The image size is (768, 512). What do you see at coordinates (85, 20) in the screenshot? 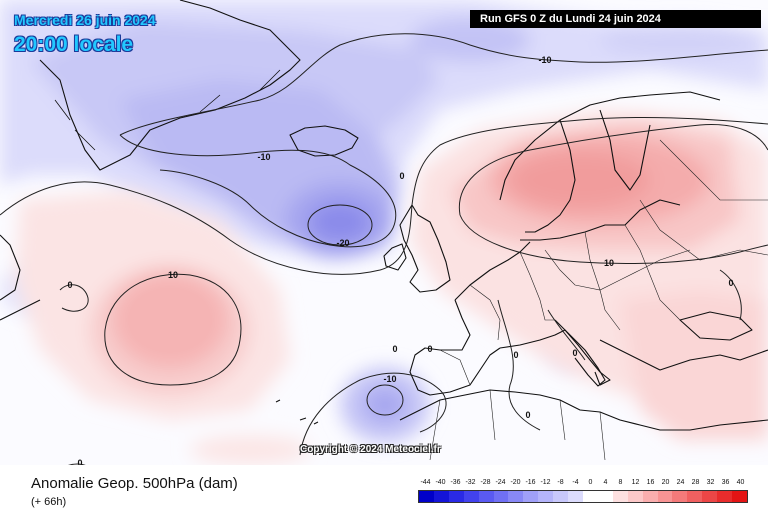
I see `forecast-date: Mercredi 26 juin 2024` at bounding box center [85, 20].